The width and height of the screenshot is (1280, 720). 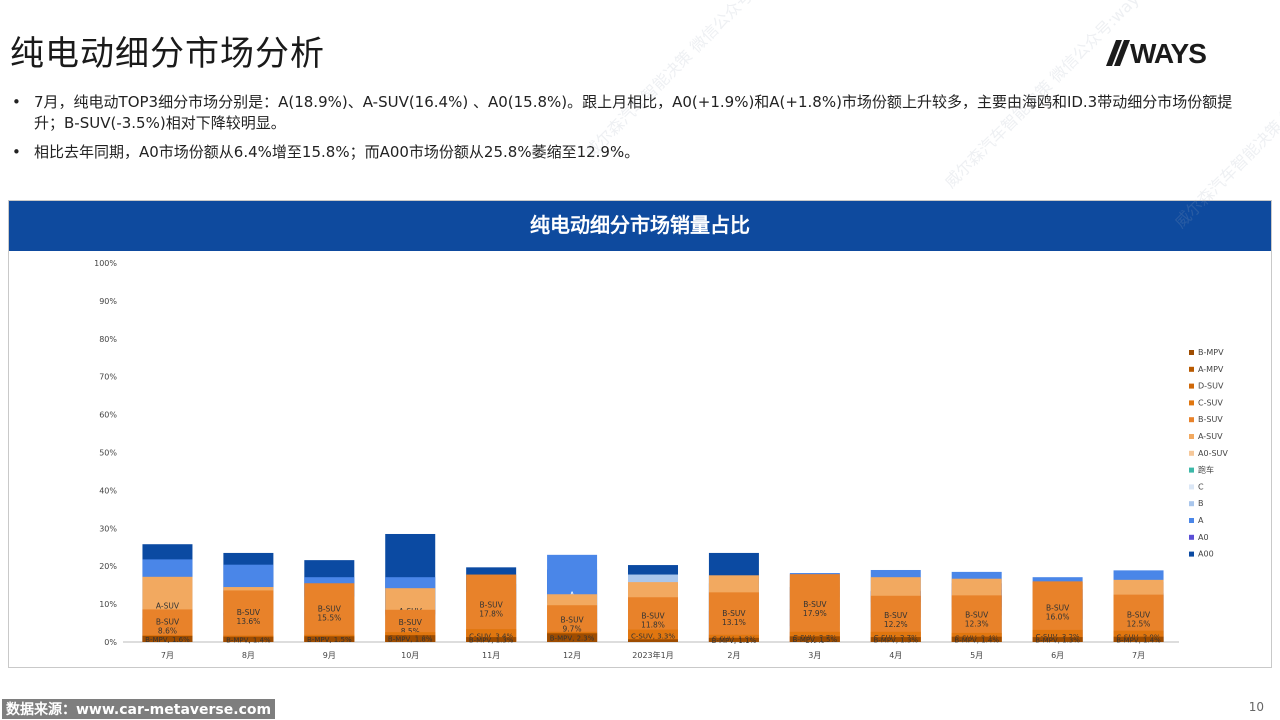 What do you see at coordinates (814, 655) in the screenshot?
I see `x-tick-label: 3月` at bounding box center [814, 655].